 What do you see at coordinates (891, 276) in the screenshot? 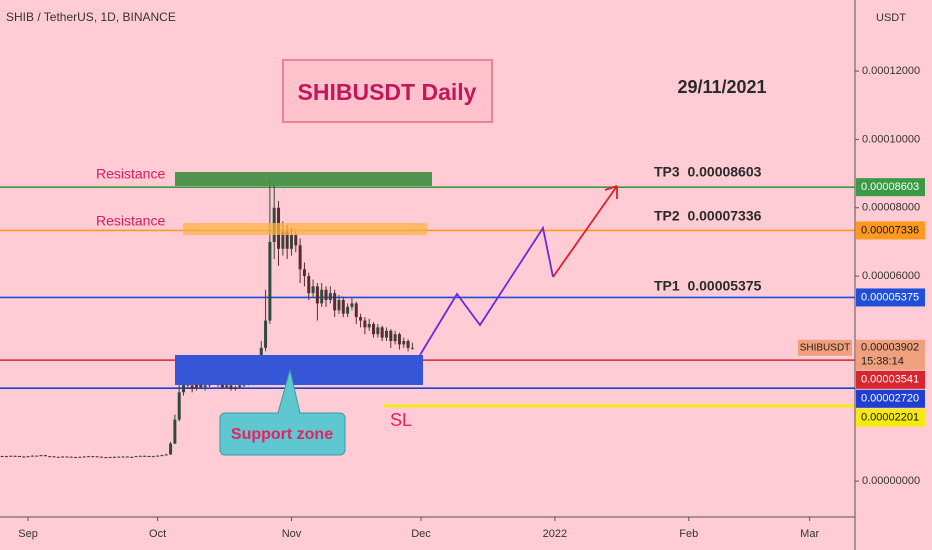
I see `y-tick-label: 0.00006000` at bounding box center [891, 276].